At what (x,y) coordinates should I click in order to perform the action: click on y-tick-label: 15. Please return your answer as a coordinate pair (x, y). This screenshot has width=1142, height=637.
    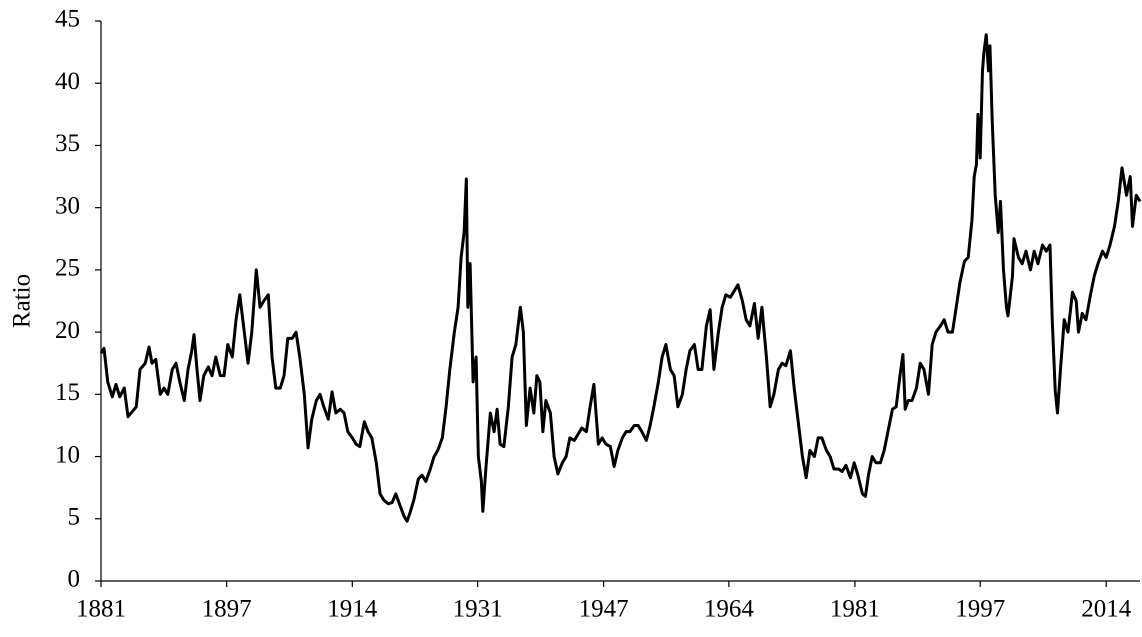
    Looking at the image, I should click on (67, 392).